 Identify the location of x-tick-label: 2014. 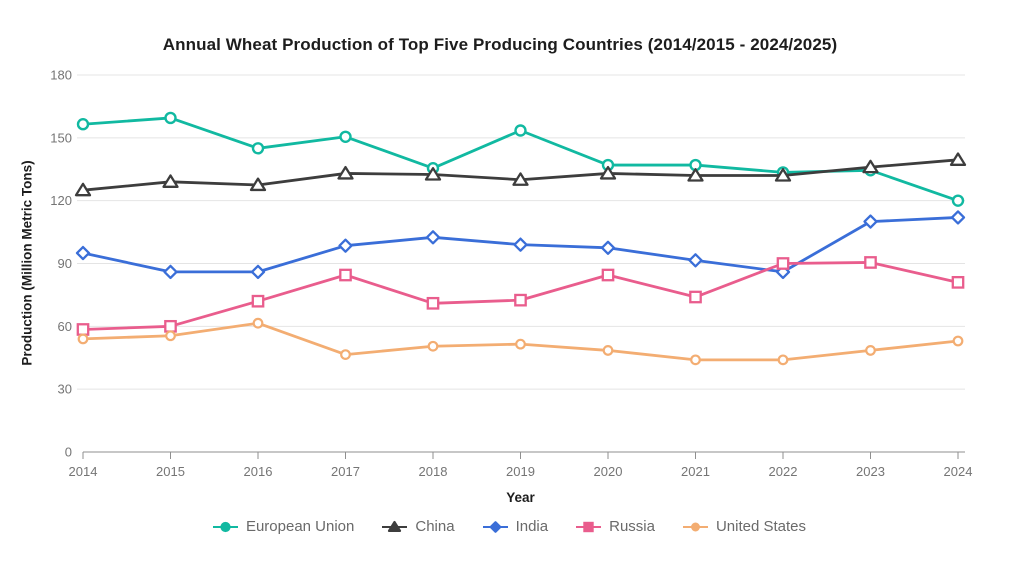
(83, 471).